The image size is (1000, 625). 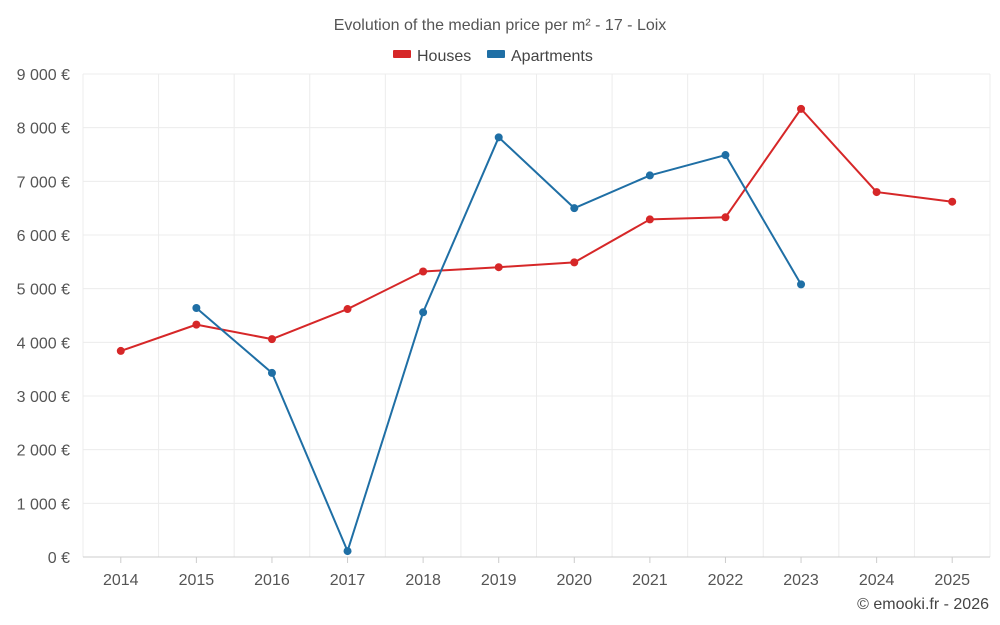 I want to click on legend-label-houses: Houses, so click(x=444, y=56).